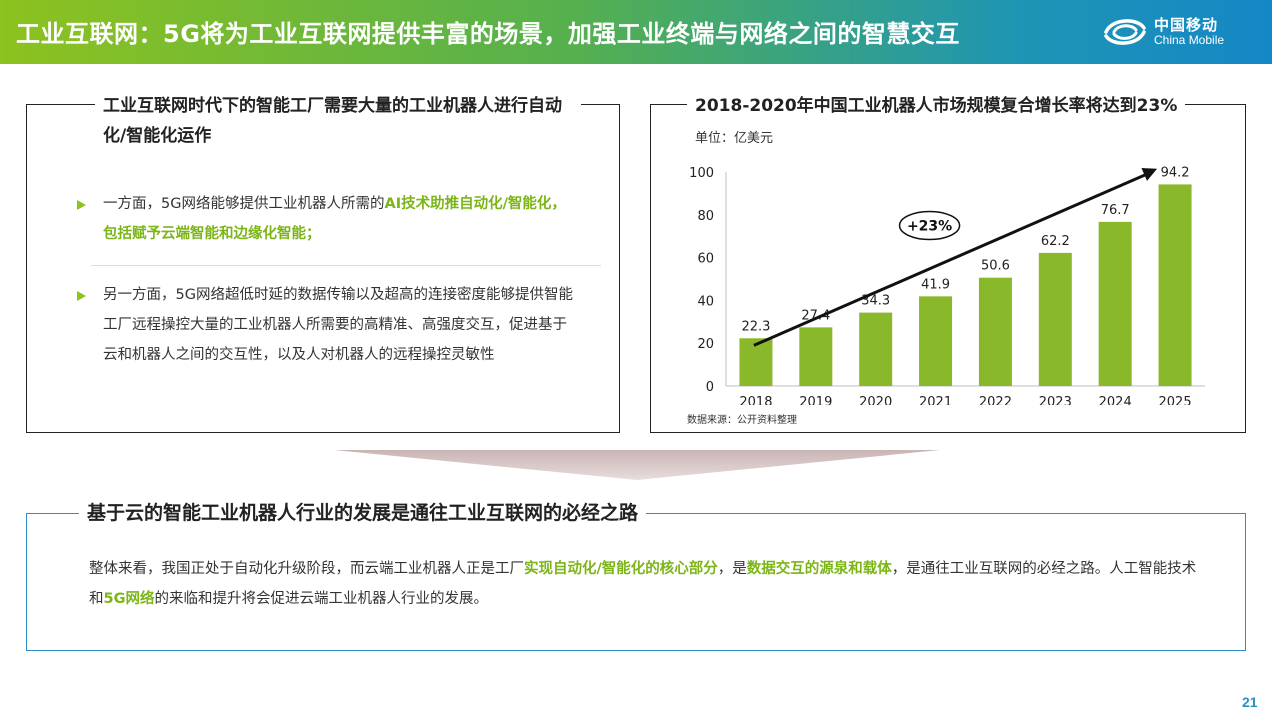 This screenshot has height=714, width=1272. I want to click on logo-text-en: China Mobile, so click(1189, 40).